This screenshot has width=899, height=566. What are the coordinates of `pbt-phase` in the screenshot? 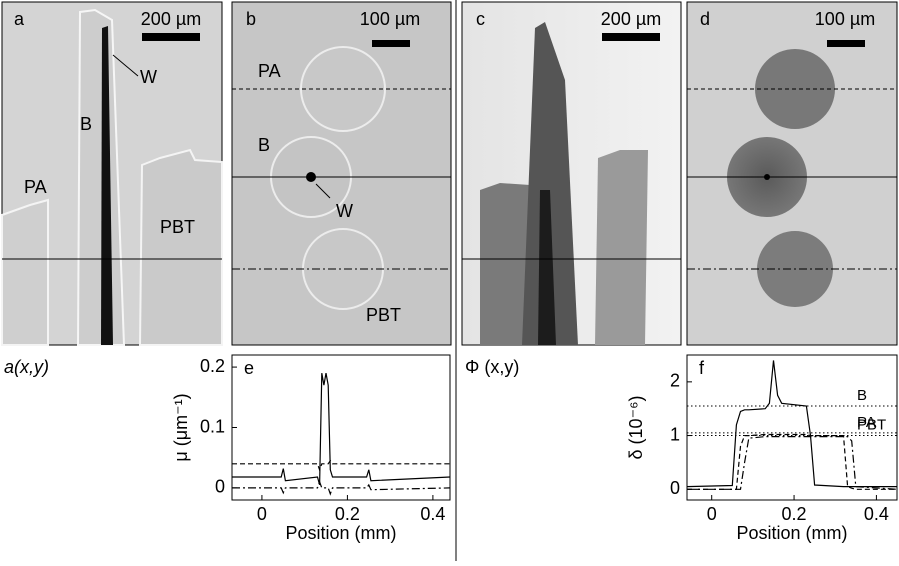 It's located at (621, 247).